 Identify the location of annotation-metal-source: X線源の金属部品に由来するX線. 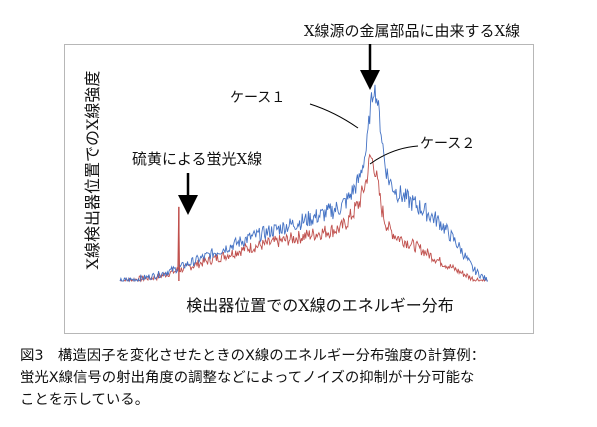
(412, 31).